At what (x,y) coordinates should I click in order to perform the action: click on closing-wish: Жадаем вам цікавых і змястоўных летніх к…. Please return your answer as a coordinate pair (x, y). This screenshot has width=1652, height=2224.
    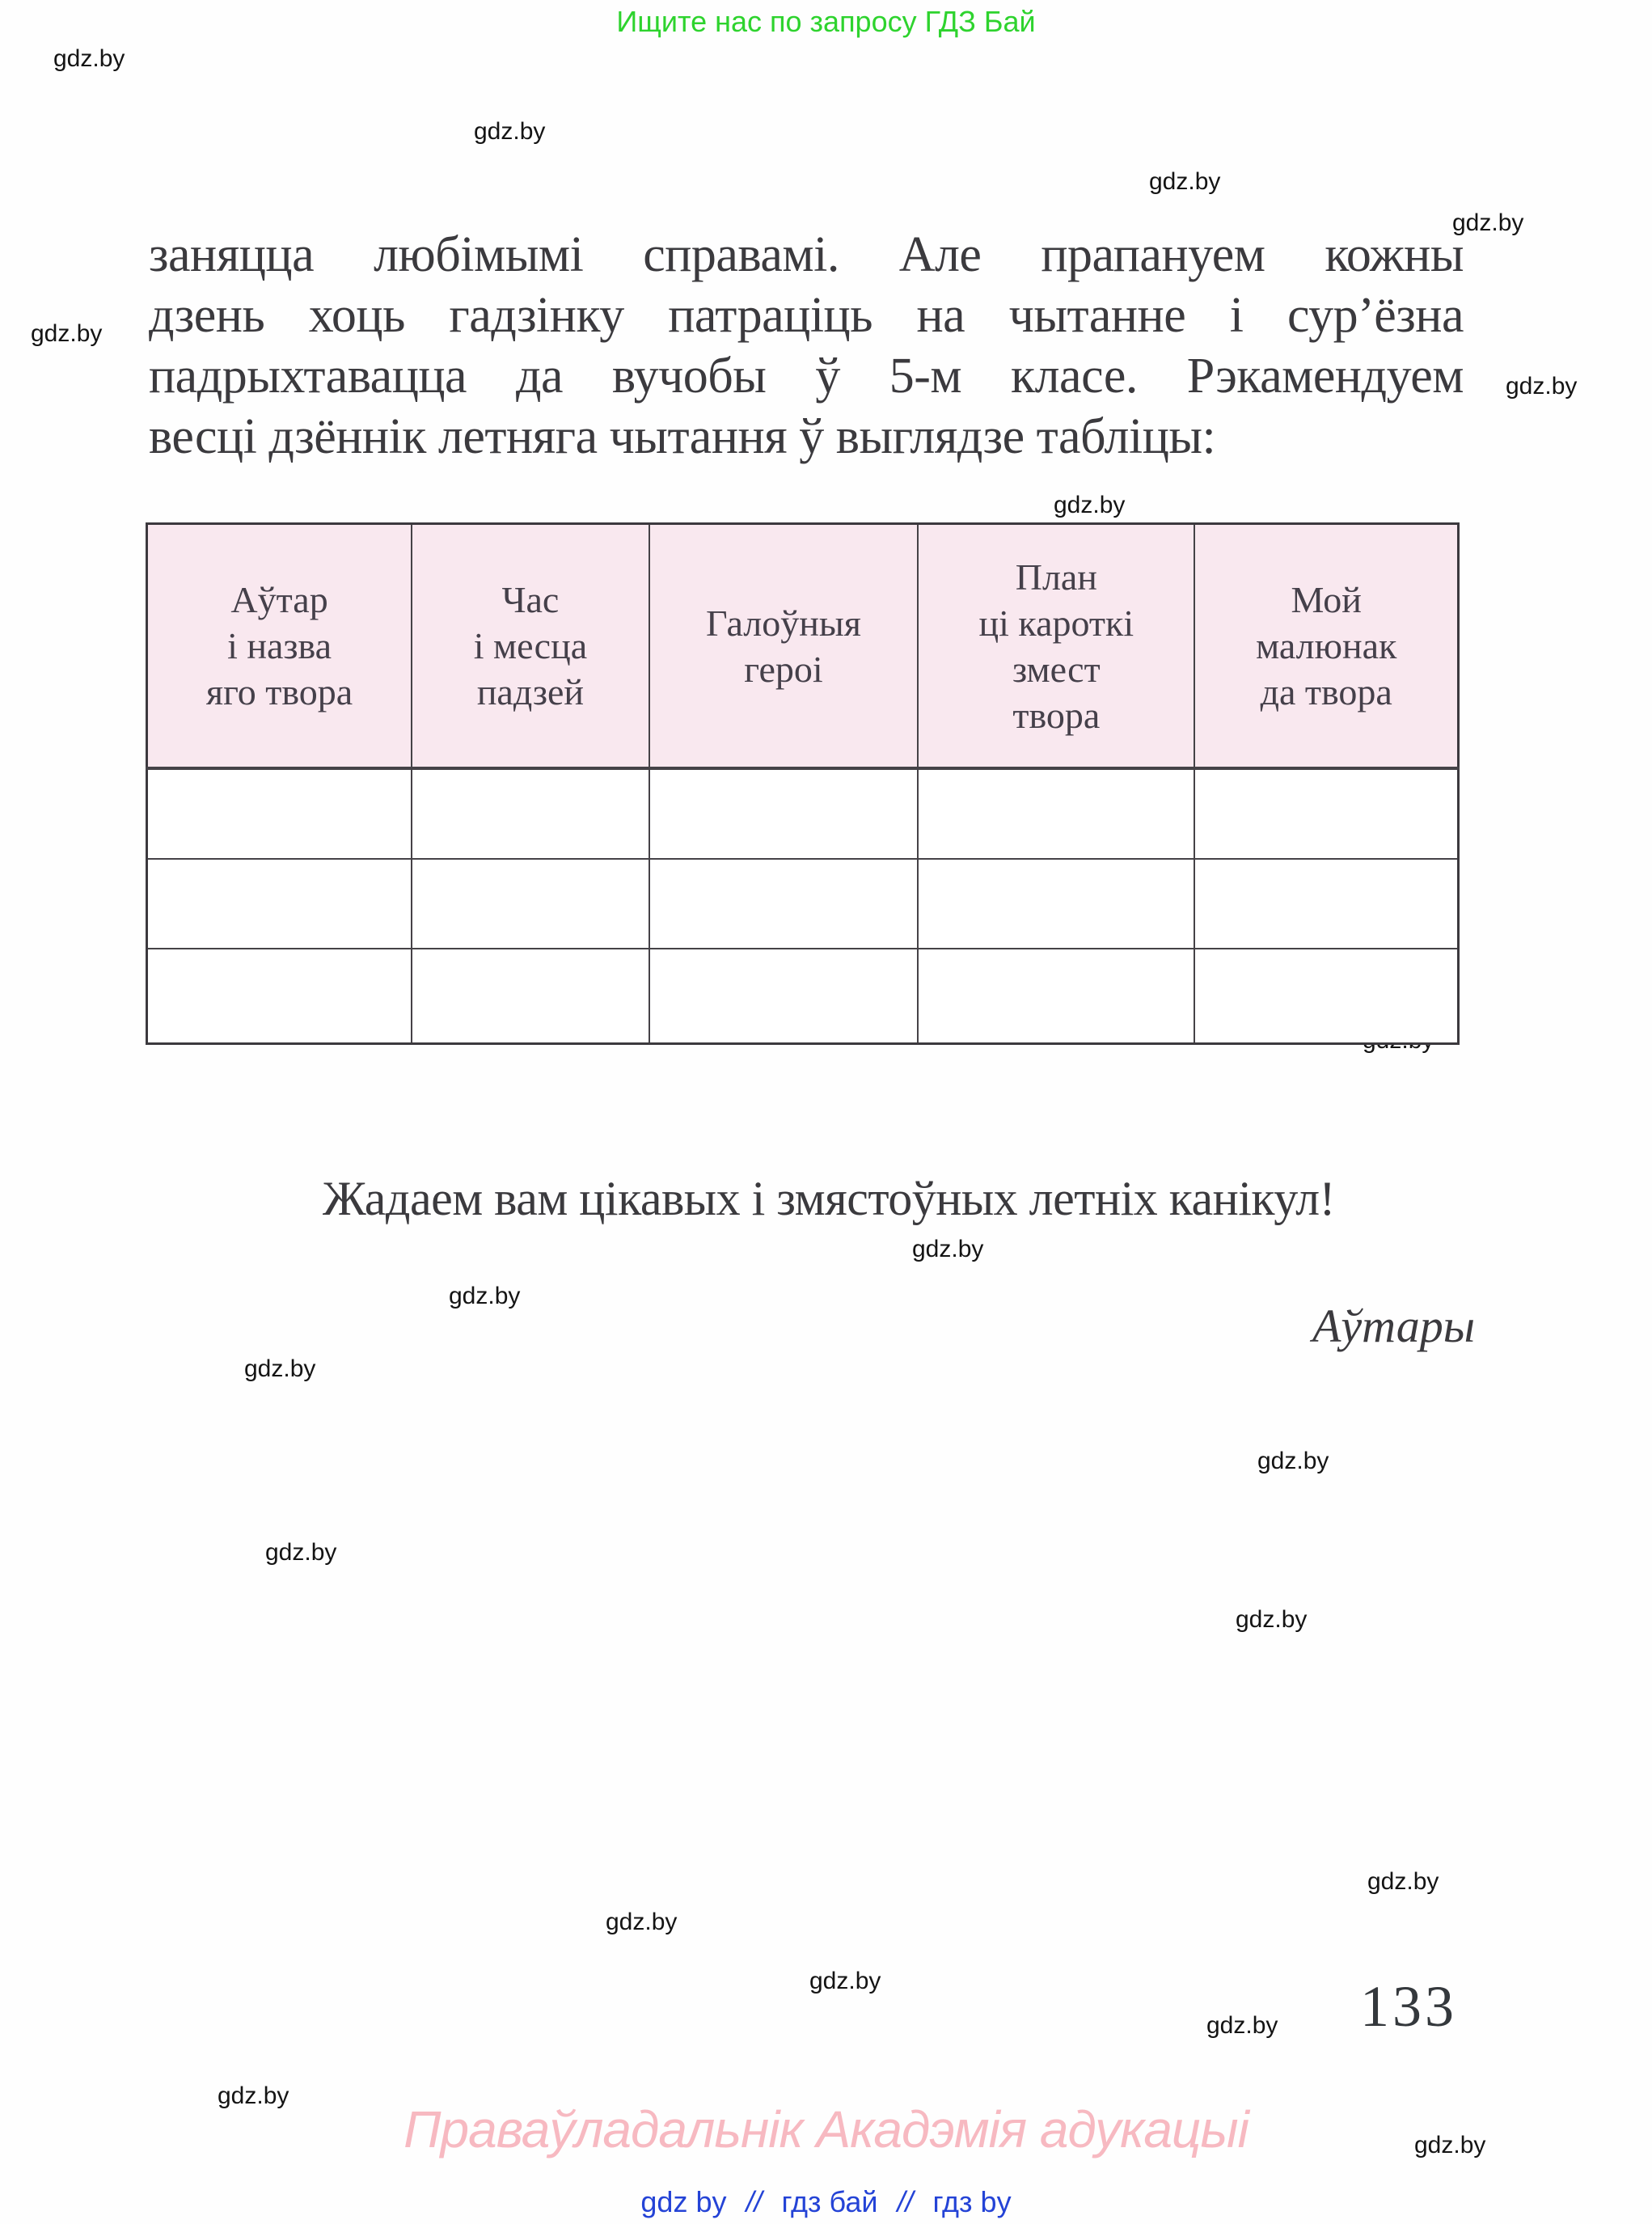
    Looking at the image, I should click on (829, 1198).